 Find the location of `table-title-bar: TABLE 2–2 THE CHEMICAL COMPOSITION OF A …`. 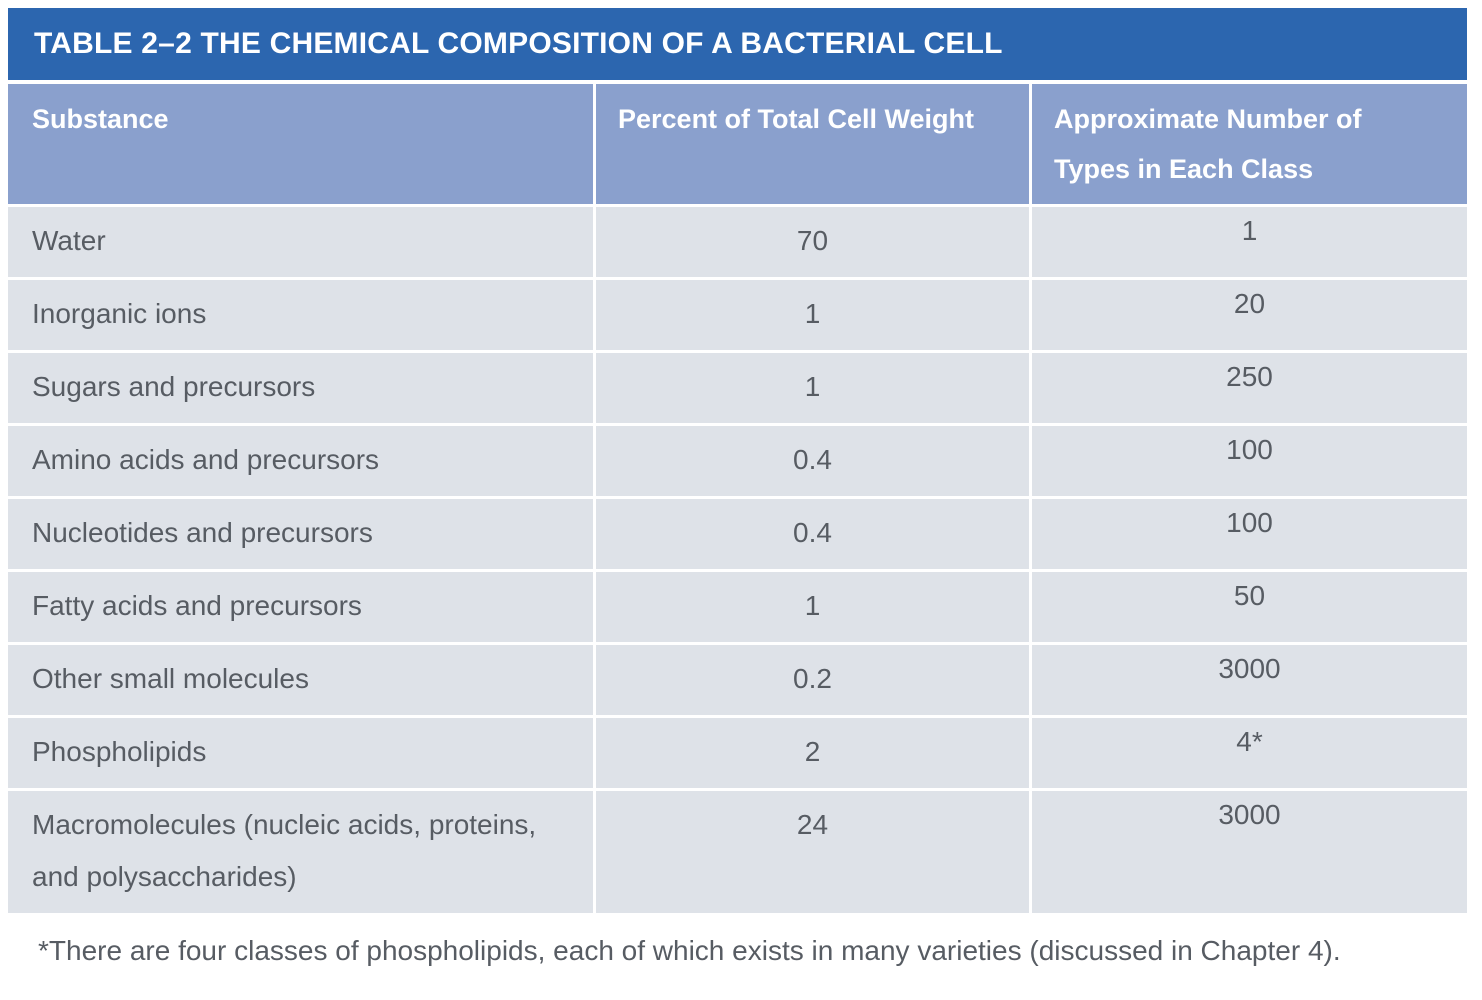

table-title-bar: TABLE 2–2 THE CHEMICAL COMPOSITION OF A … is located at coordinates (737, 44).